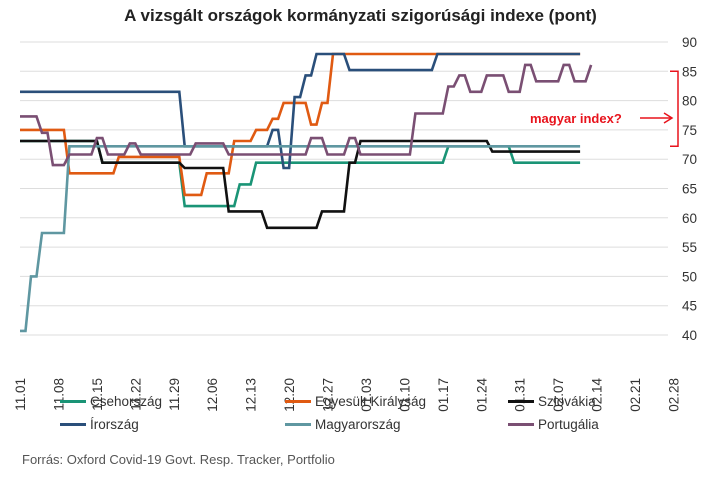  I want to click on x-tick-label: 12.20, so click(289, 395).